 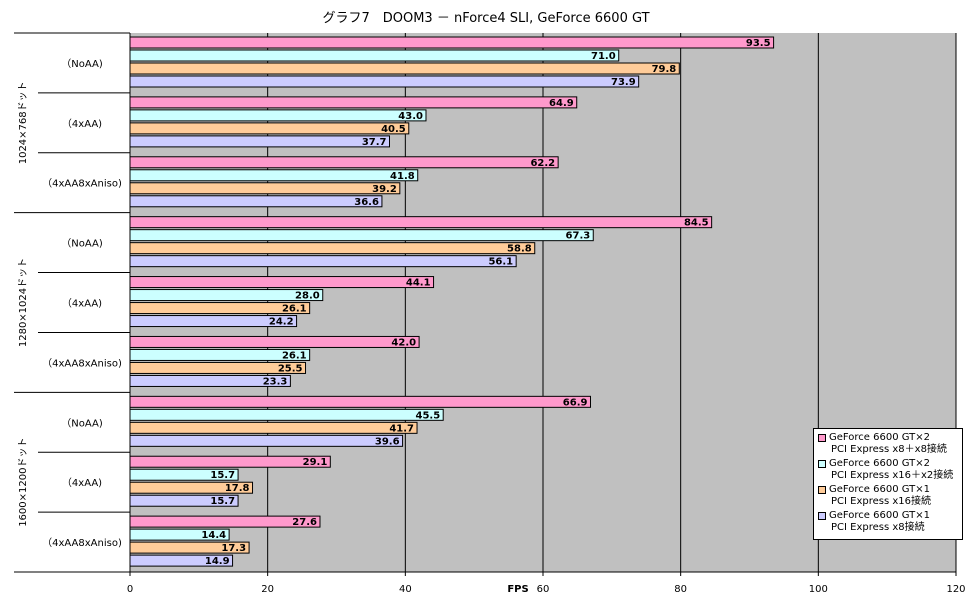 What do you see at coordinates (233, 548) in the screenshot?
I see `data-label: 17.3` at bounding box center [233, 548].